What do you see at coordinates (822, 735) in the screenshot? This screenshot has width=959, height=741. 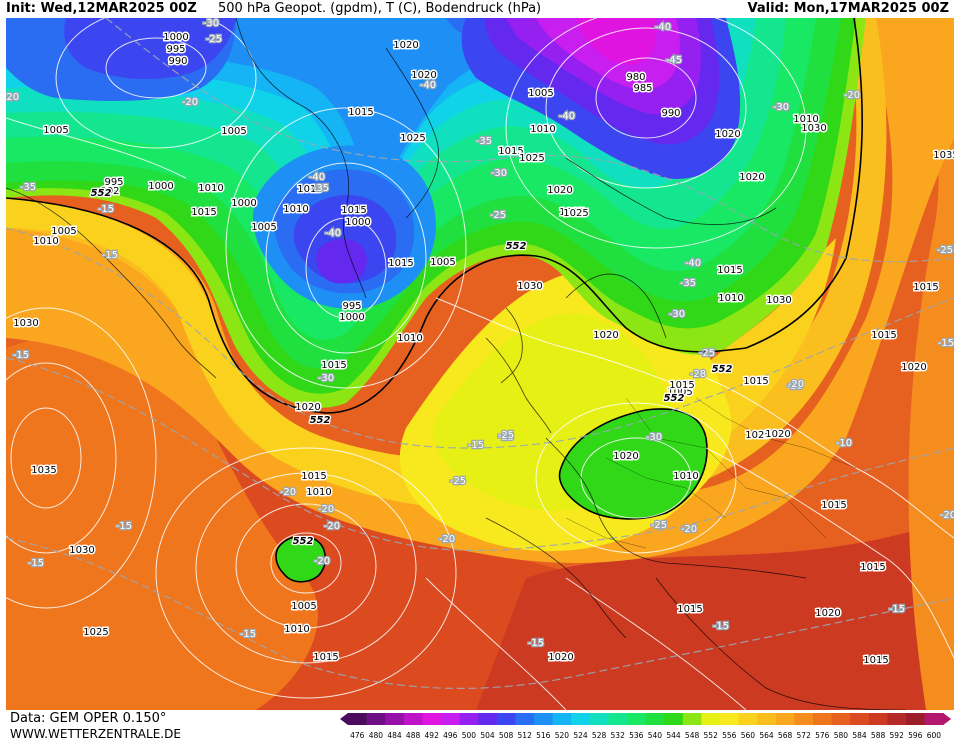 I see `legend-tick-label: 576` at bounding box center [822, 735].